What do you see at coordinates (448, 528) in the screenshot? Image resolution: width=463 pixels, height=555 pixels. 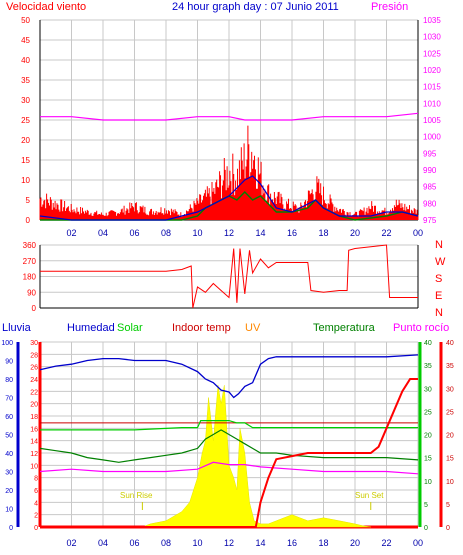 I see `y-tick-dewpoint: 0` at bounding box center [448, 528].